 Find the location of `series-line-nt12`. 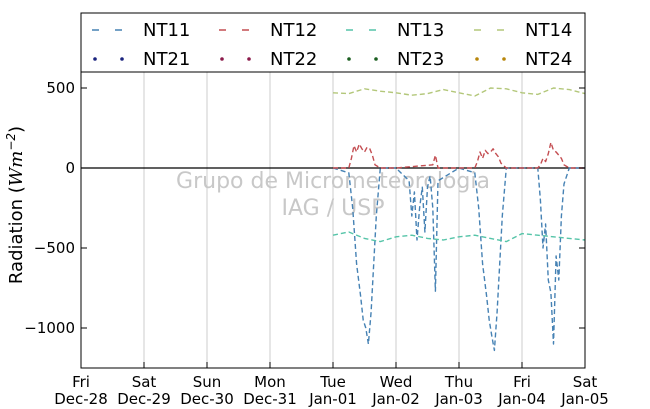

series-line-nt12 is located at coordinates (459, 155).